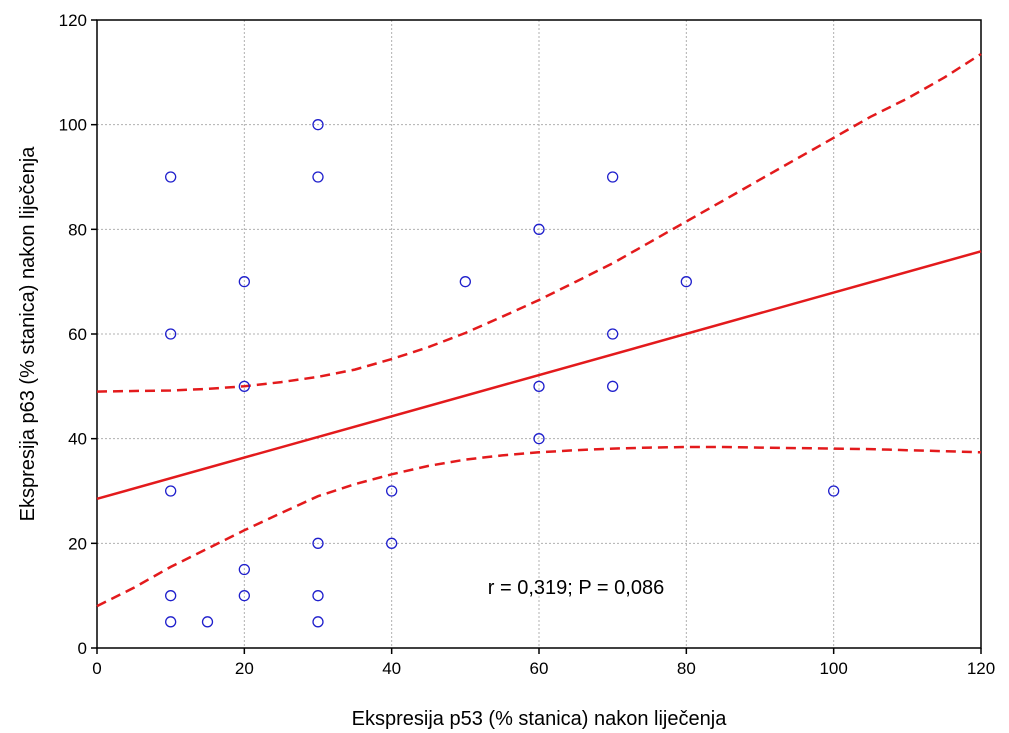  Describe the element at coordinates (96, 668) in the screenshot. I see `x-tick-label: 0` at that location.